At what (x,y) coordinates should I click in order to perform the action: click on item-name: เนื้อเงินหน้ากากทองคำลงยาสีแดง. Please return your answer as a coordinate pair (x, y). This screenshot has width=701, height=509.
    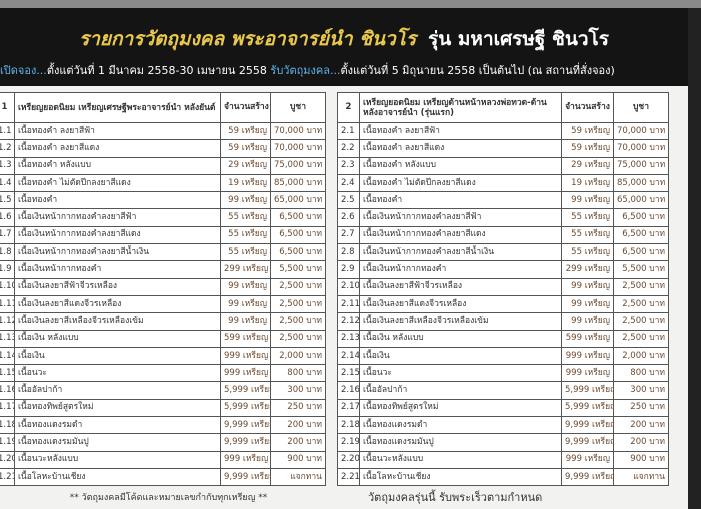
    Looking at the image, I should click on (460, 235).